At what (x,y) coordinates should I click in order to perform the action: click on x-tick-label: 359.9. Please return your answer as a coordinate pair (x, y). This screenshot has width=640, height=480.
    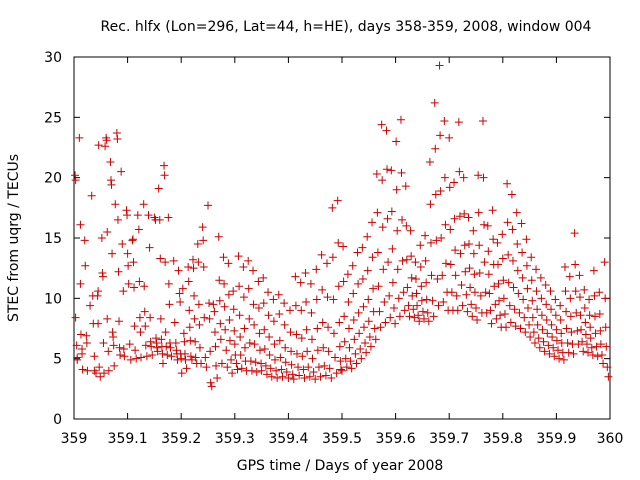
    Looking at the image, I should click on (556, 439).